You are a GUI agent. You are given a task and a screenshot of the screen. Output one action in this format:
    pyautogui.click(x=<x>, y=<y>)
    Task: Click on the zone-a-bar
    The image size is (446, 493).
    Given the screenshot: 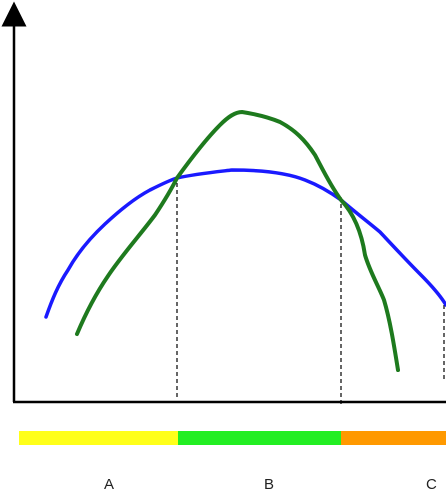 What is the action you would take?
    pyautogui.click(x=98, y=438)
    